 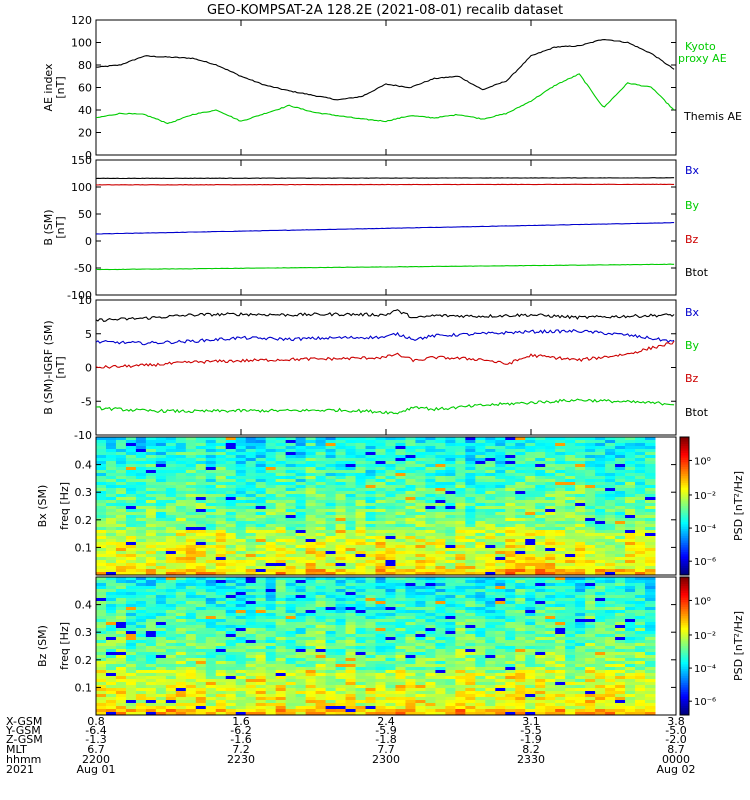 What do you see at coordinates (60, 87) in the screenshot?
I see `y-axis-unit: [nT]` at bounding box center [60, 87].